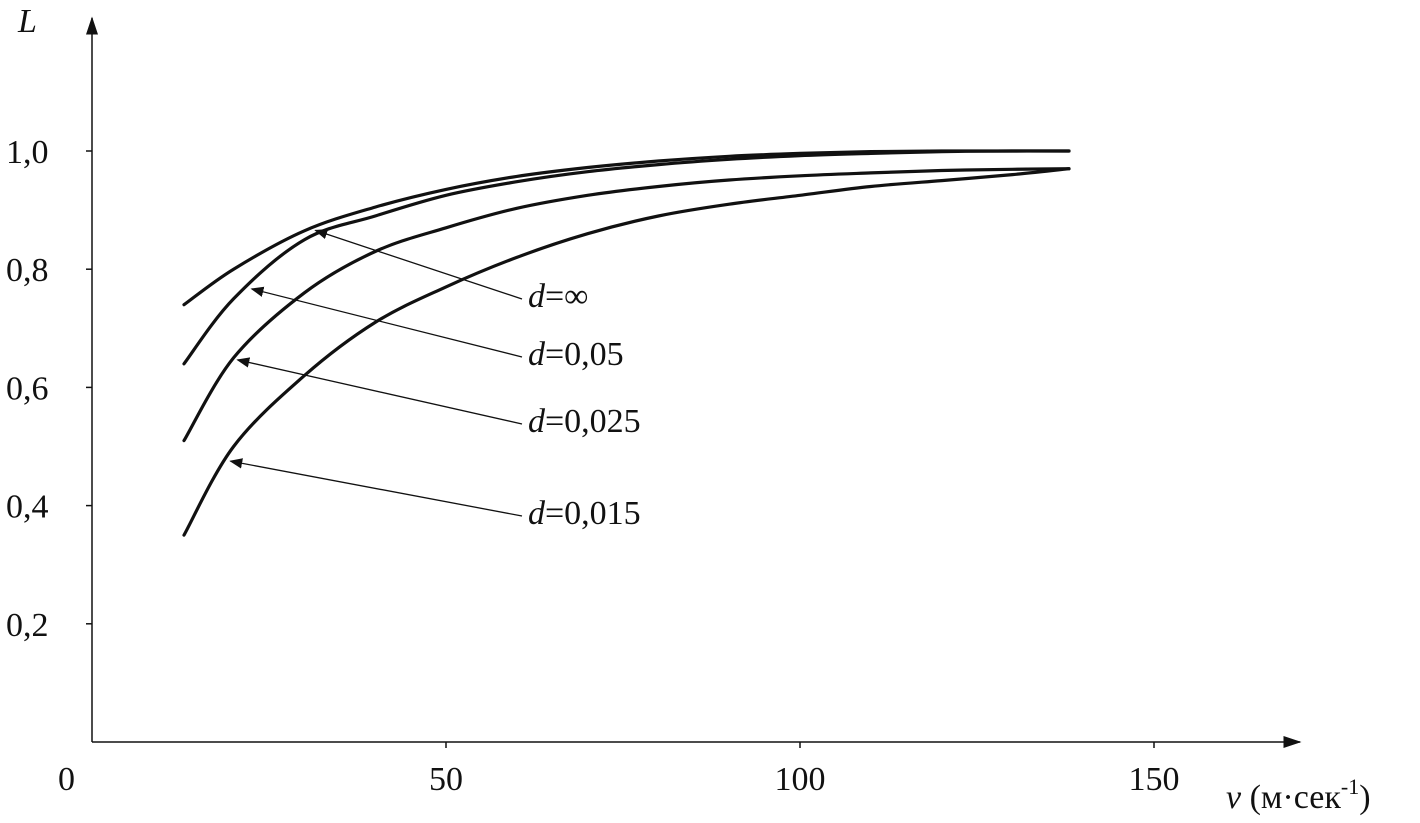 The width and height of the screenshot is (1420, 823). What do you see at coordinates (1291, 797) in the screenshot?
I see `x-axis-title-unit-open: (м·сек` at bounding box center [1291, 797].